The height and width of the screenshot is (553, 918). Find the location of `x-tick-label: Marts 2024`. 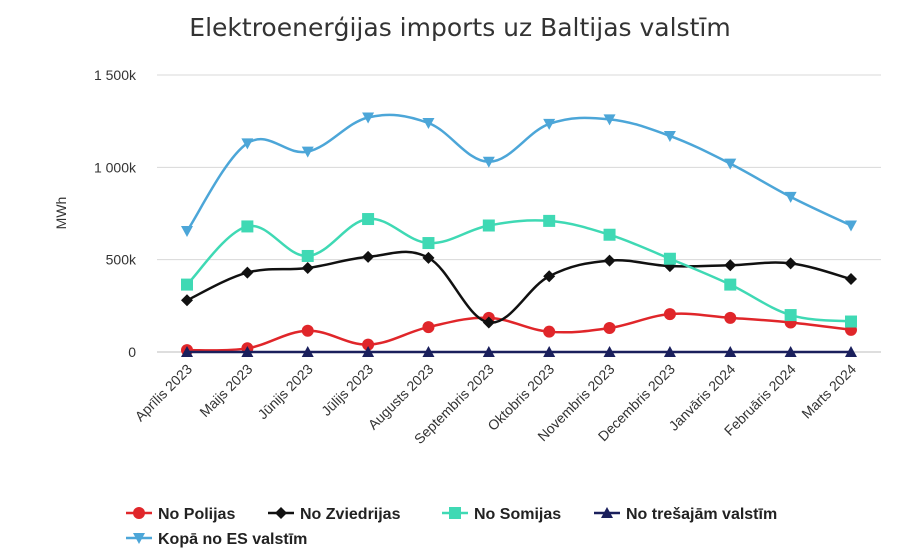

x-tick-label: Marts 2024 is located at coordinates (828, 391).